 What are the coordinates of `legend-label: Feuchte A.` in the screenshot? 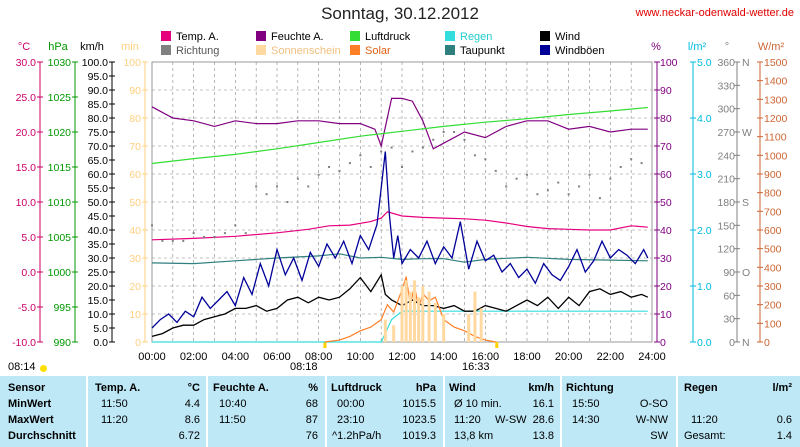 It's located at (297, 37).